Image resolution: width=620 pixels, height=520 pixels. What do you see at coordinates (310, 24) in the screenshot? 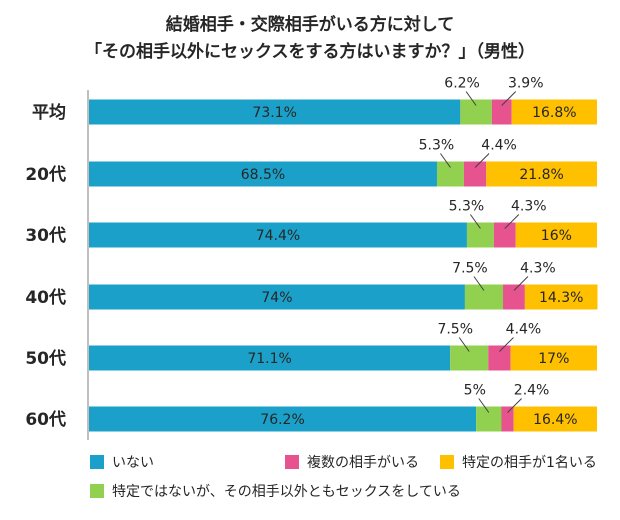
I see `chart-title-line1: 結婚相手・交際相手がいる方に対して` at bounding box center [310, 24].